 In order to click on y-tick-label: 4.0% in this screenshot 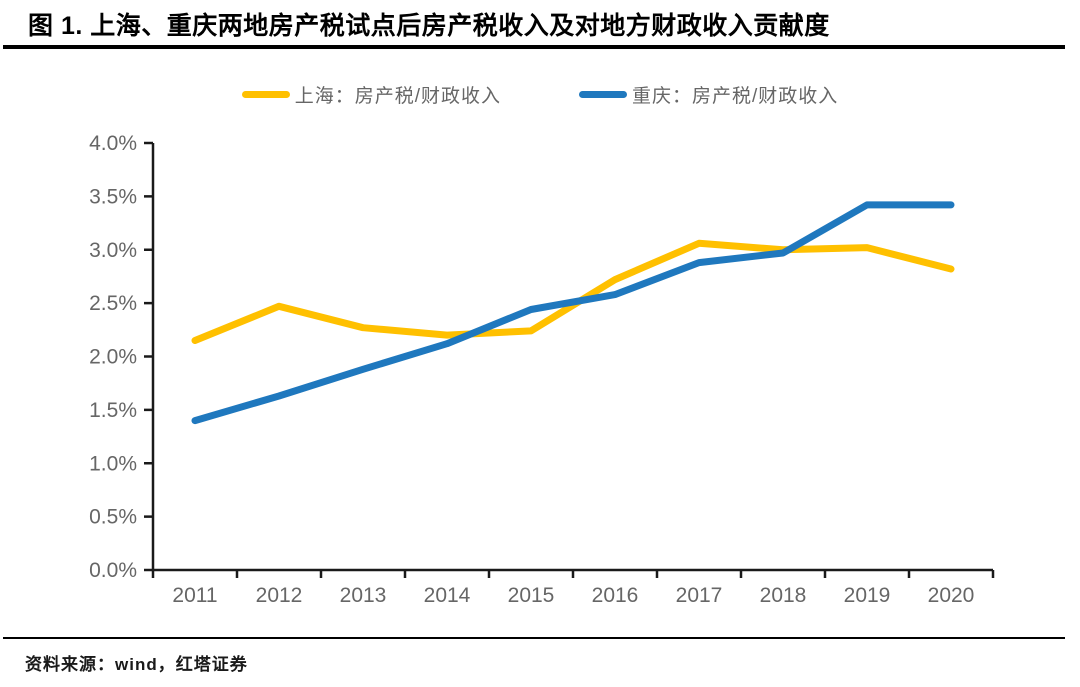, I will do `click(113, 143)`.